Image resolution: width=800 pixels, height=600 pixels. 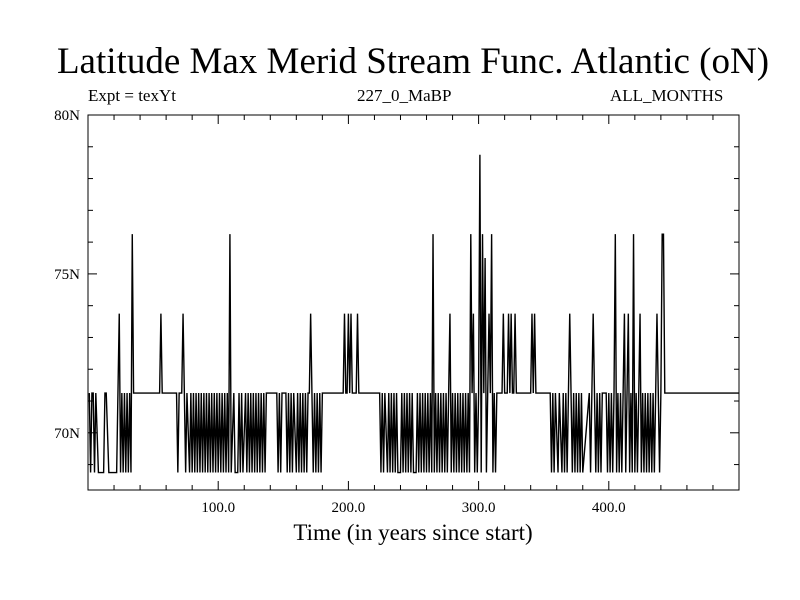 What do you see at coordinates (67, 116) in the screenshot?
I see `y-tick-label: 80N` at bounding box center [67, 116].